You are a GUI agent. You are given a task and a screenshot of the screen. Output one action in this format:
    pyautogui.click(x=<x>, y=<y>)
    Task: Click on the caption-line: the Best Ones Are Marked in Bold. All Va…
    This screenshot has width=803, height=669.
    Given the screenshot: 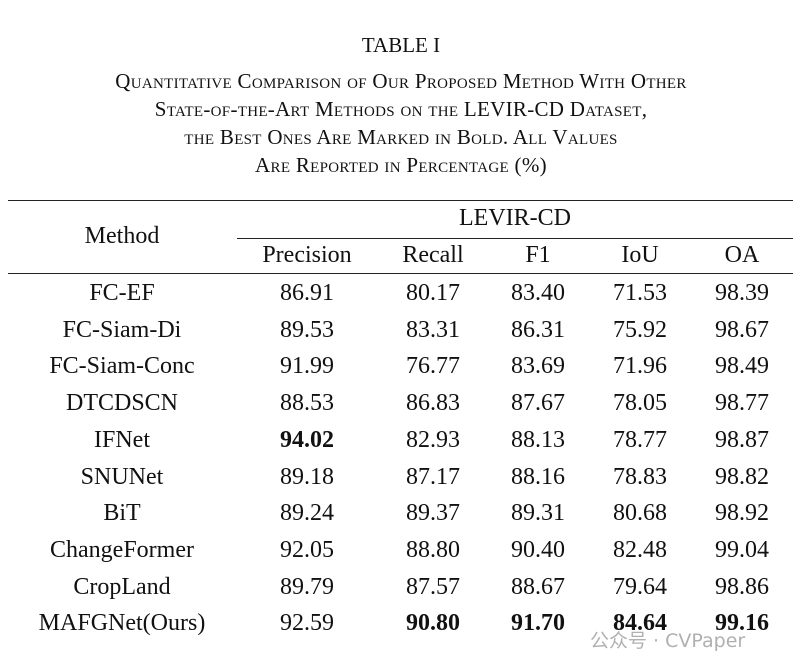 What is the action you would take?
    pyautogui.click(x=401, y=137)
    